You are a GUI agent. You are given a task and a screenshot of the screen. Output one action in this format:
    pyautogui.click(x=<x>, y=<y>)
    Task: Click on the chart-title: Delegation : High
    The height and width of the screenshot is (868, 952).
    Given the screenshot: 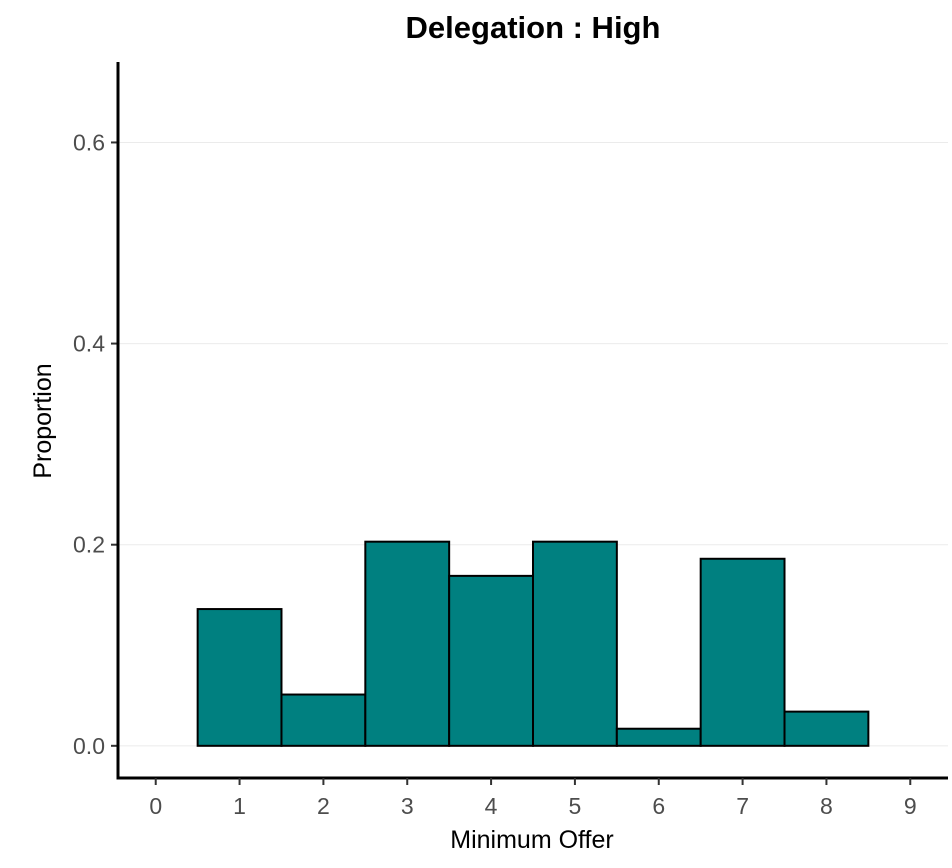 What is the action you would take?
    pyautogui.click(x=533, y=27)
    